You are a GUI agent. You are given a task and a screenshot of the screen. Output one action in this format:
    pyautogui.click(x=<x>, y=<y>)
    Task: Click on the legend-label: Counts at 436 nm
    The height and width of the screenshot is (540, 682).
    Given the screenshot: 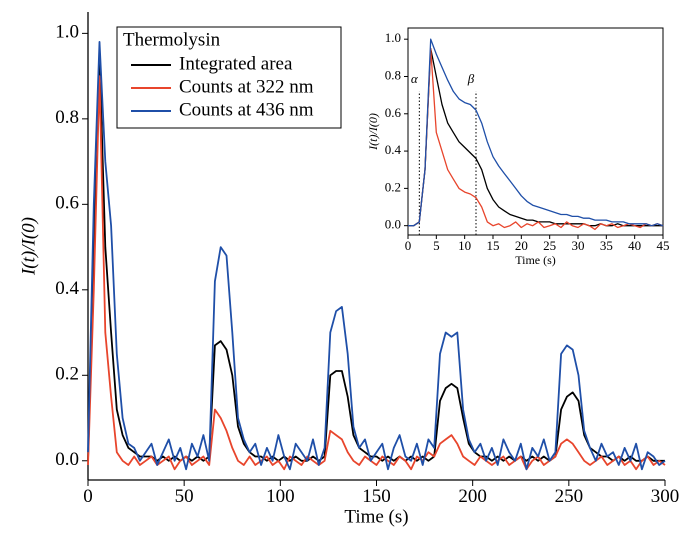 What is the action you would take?
    pyautogui.click(x=246, y=109)
    